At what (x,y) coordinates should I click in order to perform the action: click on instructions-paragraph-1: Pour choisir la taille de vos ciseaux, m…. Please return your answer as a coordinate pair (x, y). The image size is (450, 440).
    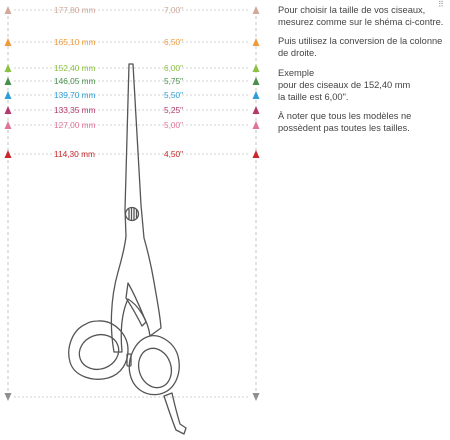
    Looking at the image, I should click on (360, 16).